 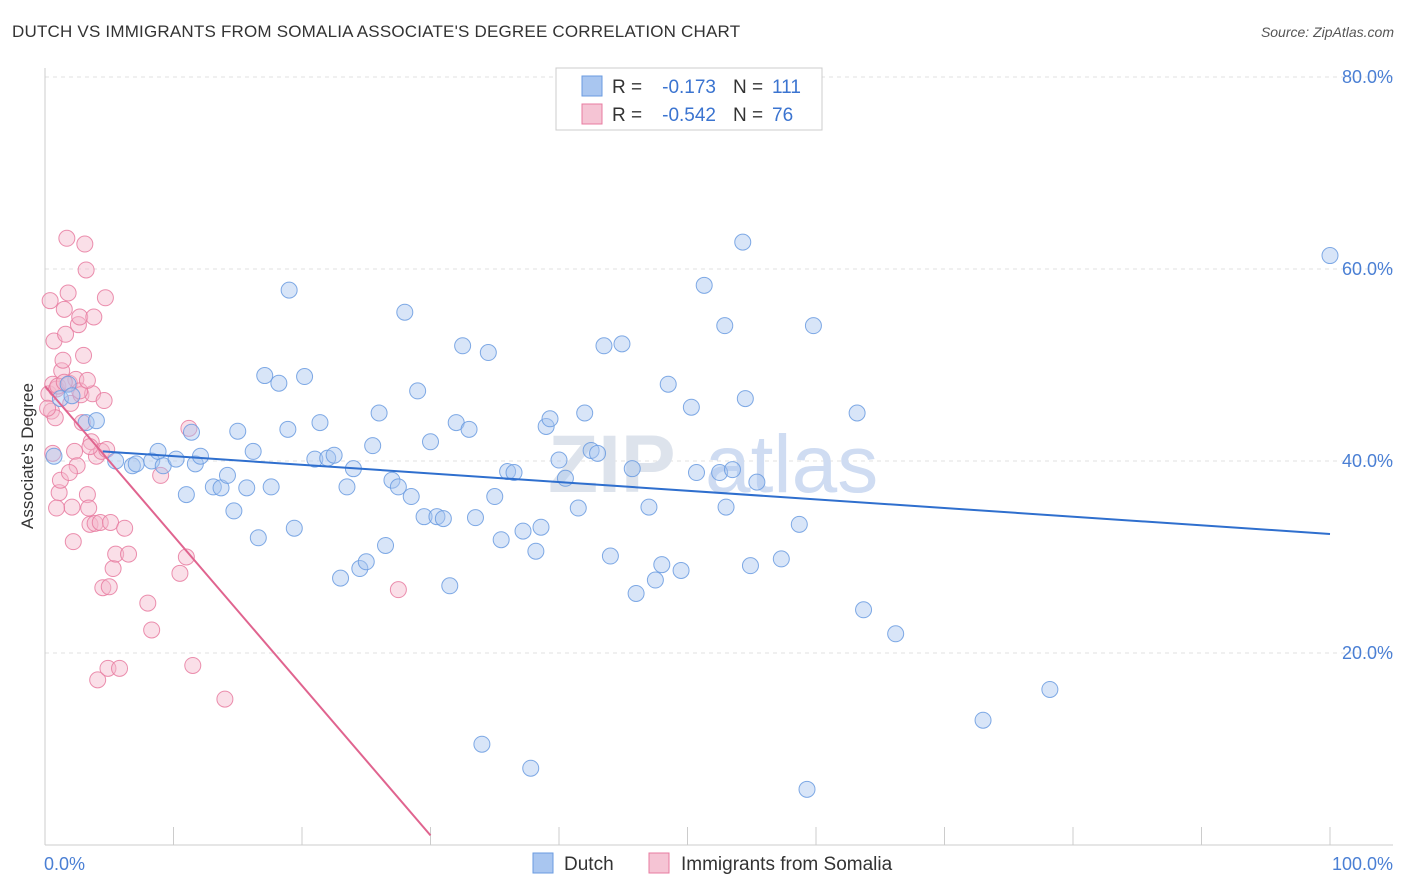 What do you see at coordinates (1367, 653) in the screenshot?
I see `y-tick-label: 20.0%` at bounding box center [1367, 653].